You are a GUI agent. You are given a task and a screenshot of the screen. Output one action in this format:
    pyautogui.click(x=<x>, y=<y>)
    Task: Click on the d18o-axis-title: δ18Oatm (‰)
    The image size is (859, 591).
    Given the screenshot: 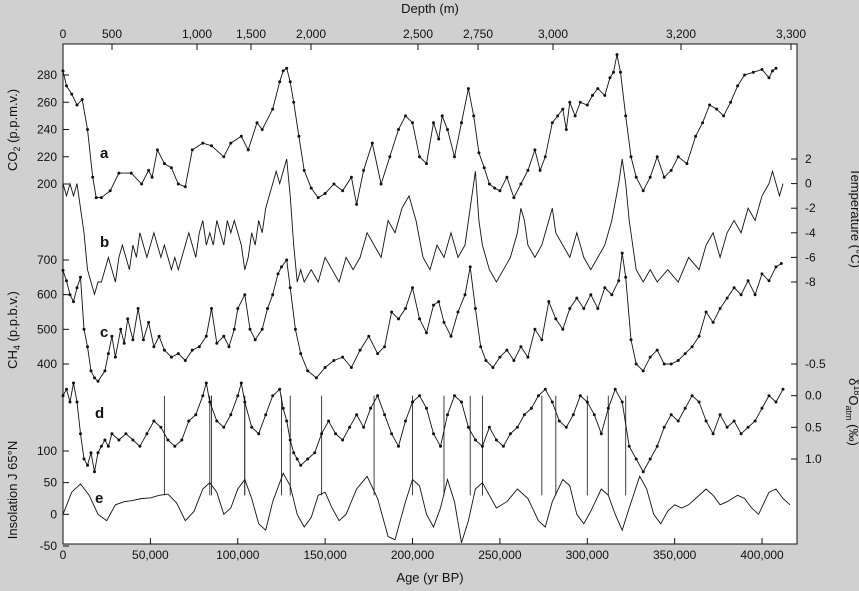 What is the action you would take?
    pyautogui.click(x=851, y=412)
    